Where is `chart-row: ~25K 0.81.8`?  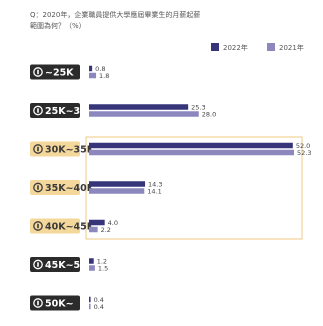 chart-row: ~25K 0.81.8 is located at coordinates (69, 72).